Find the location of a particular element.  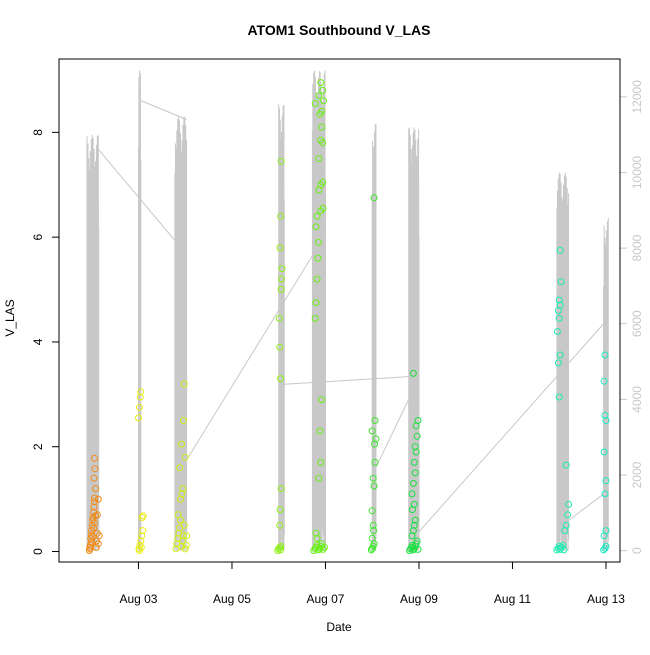

x-tick-label: Aug 11 is located at coordinates (512, 599).